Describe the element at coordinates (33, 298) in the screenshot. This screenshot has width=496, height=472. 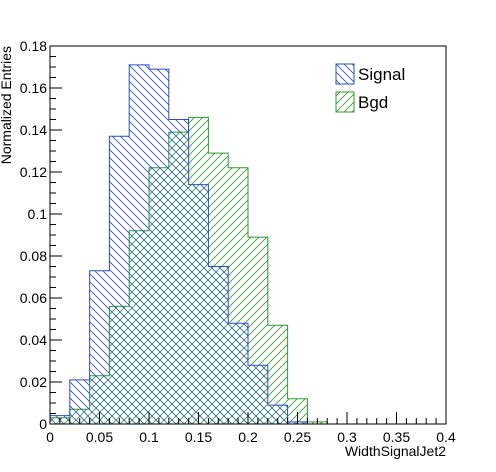
I see `y-tick-label: 0.06` at that location.